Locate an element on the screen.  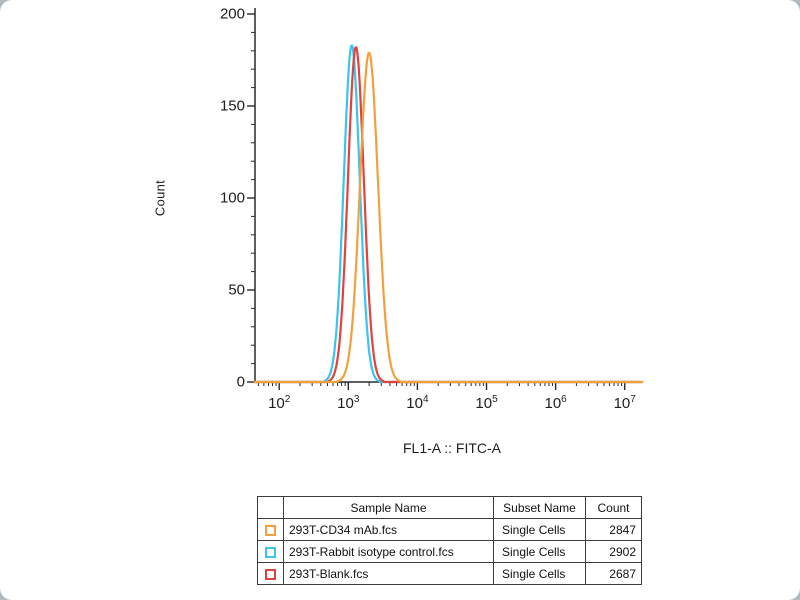
x-tick-label: 105 is located at coordinates (486, 403).